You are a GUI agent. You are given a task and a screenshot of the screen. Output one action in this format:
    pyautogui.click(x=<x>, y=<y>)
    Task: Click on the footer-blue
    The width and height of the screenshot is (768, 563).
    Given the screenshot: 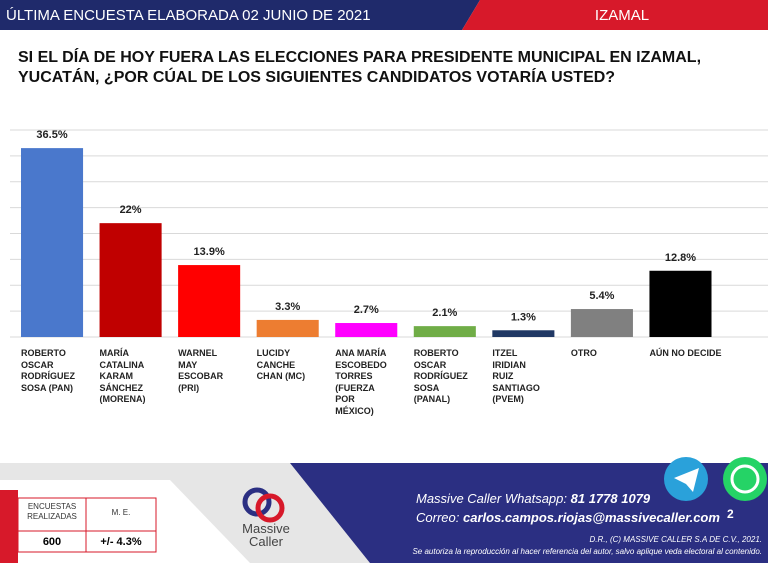 What is the action you would take?
    pyautogui.click(x=529, y=513)
    